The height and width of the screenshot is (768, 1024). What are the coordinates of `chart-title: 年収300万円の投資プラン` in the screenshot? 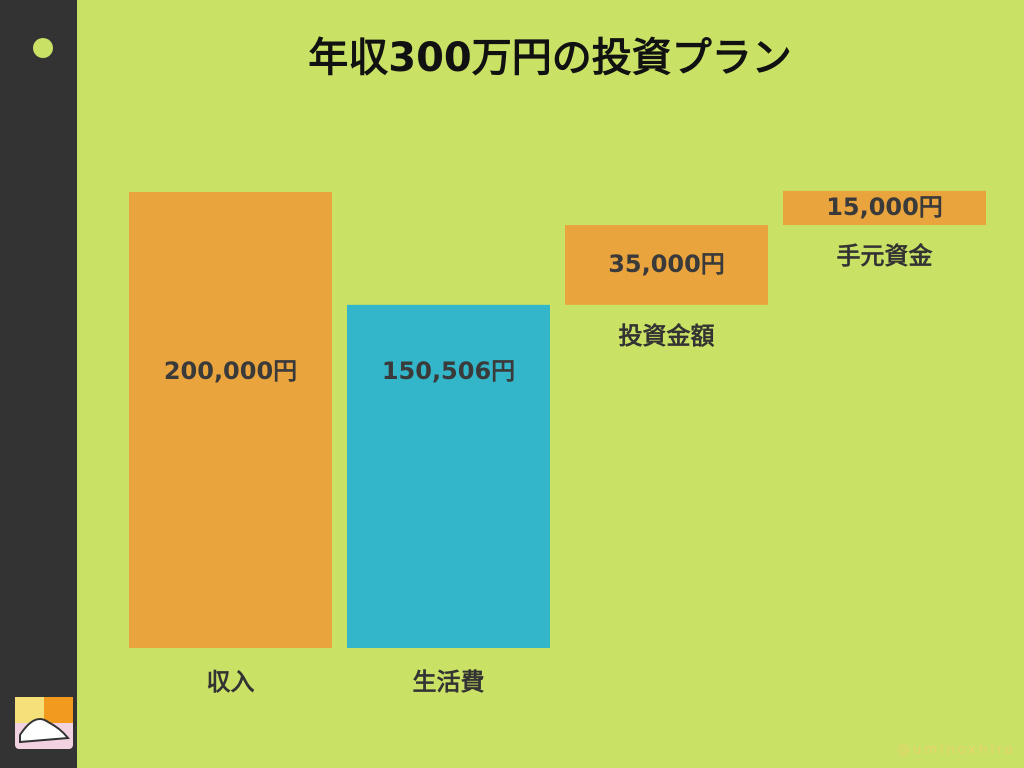 It's located at (550, 58).